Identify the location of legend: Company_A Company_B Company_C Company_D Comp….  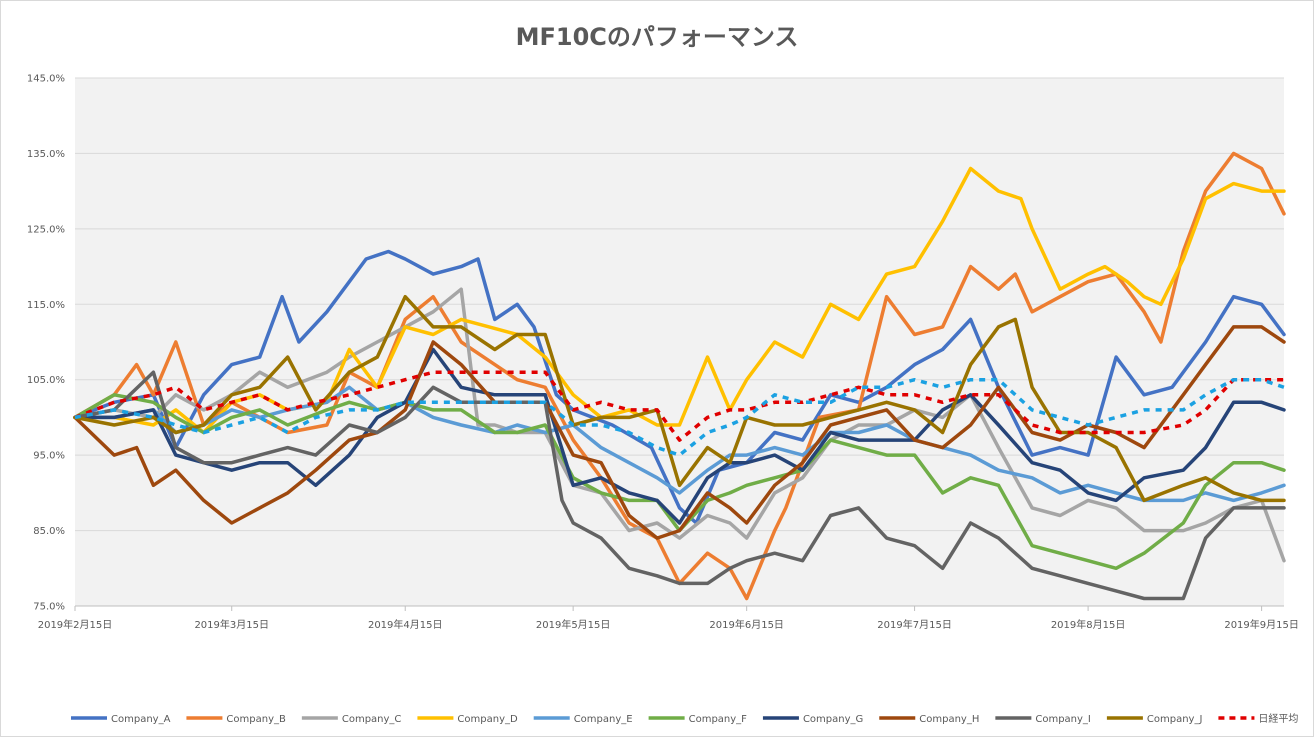
(684, 718).